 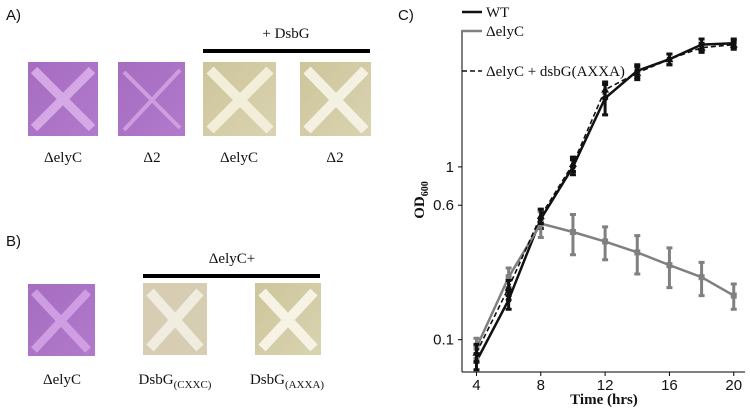 What do you see at coordinates (669, 385) in the screenshot?
I see `x-tick-label: 16` at bounding box center [669, 385].